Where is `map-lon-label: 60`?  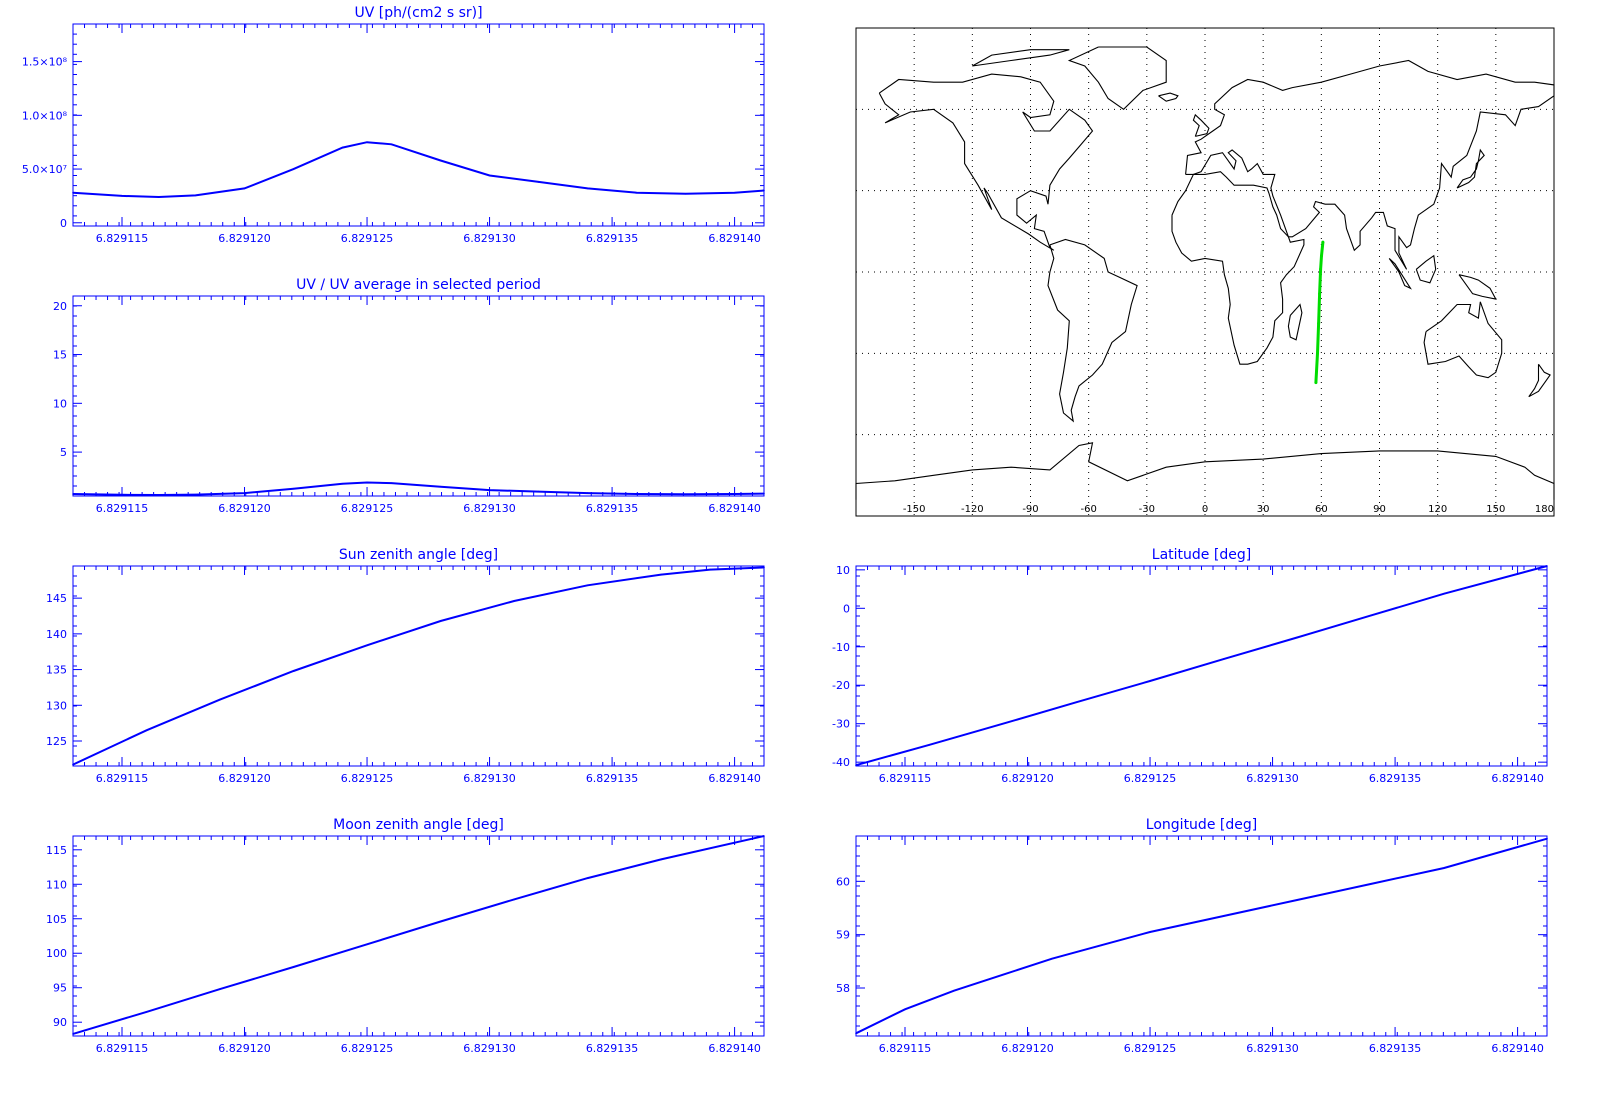 map-lon-label: 60 is located at coordinates (1321, 509).